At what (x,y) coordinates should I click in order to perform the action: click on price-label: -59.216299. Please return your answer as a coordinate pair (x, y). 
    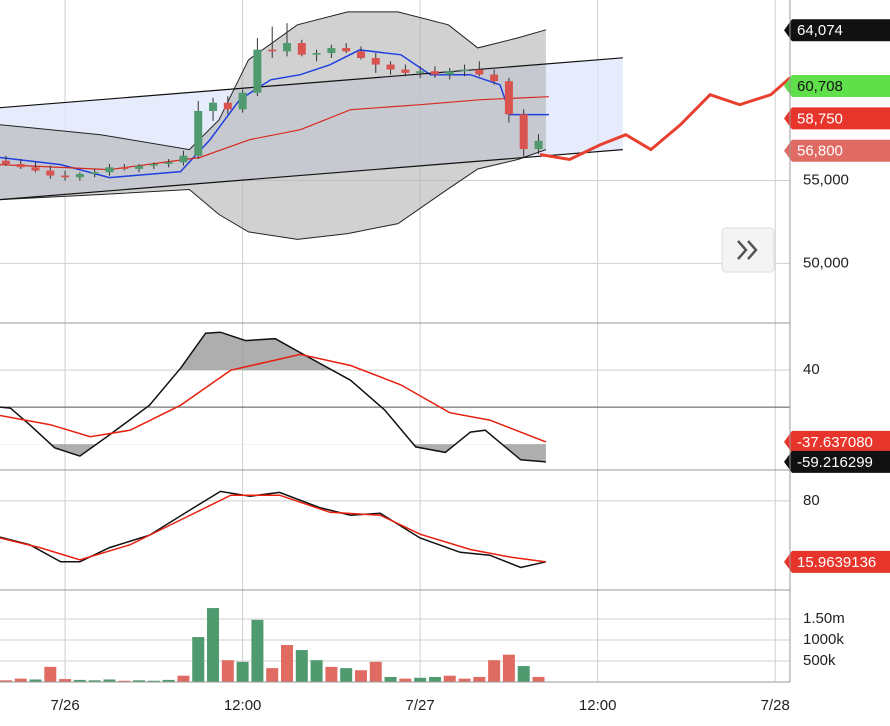
    Looking at the image, I should click on (837, 461).